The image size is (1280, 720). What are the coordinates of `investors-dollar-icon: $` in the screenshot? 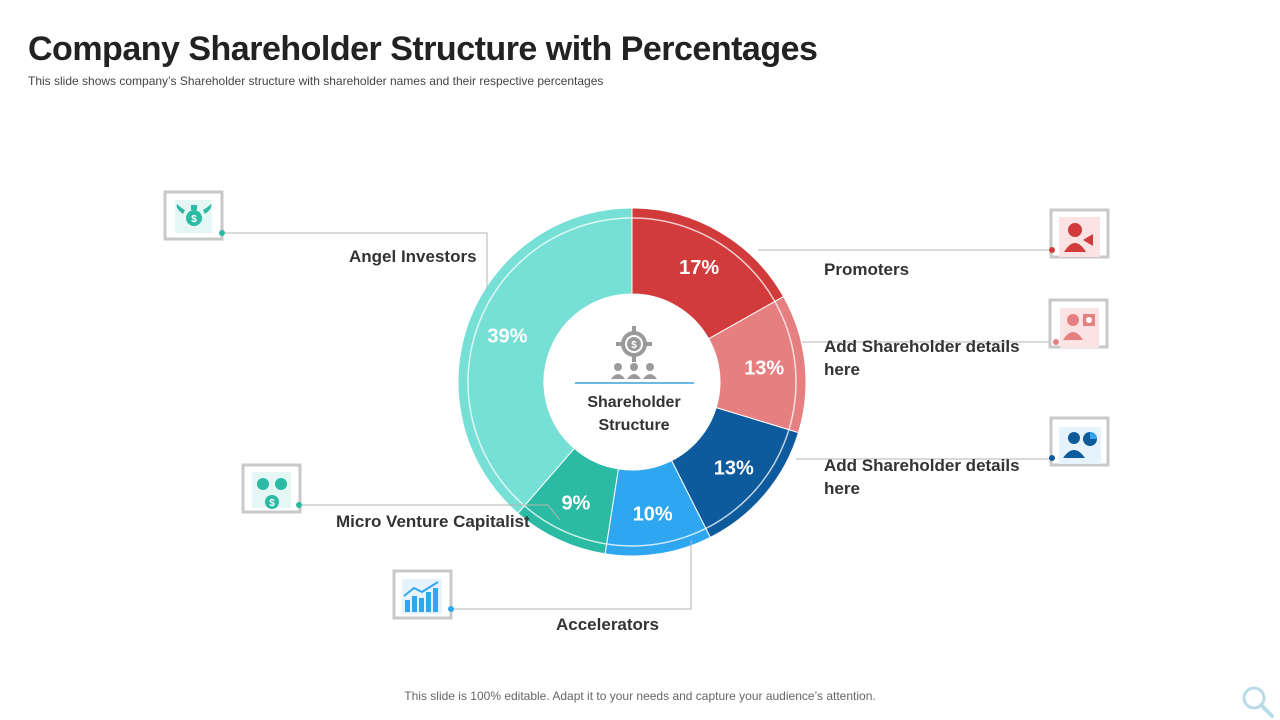 It's located at (272, 493).